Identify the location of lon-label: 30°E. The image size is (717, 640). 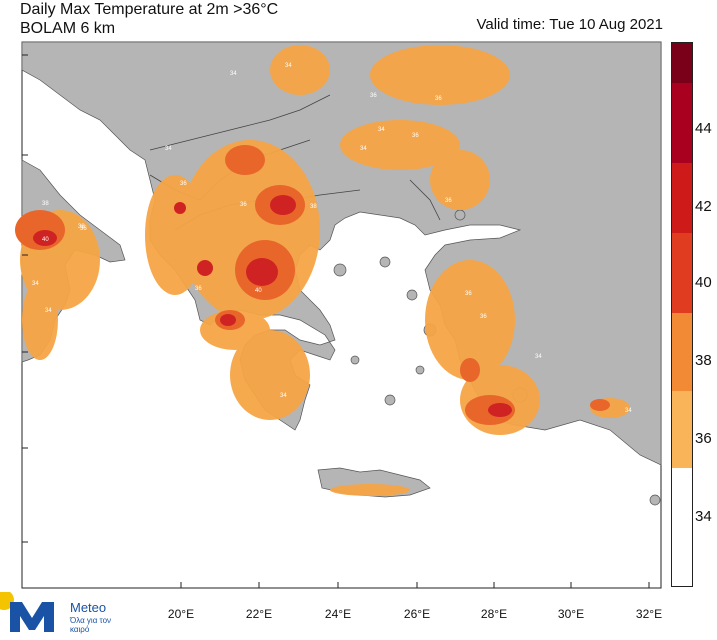
(571, 614).